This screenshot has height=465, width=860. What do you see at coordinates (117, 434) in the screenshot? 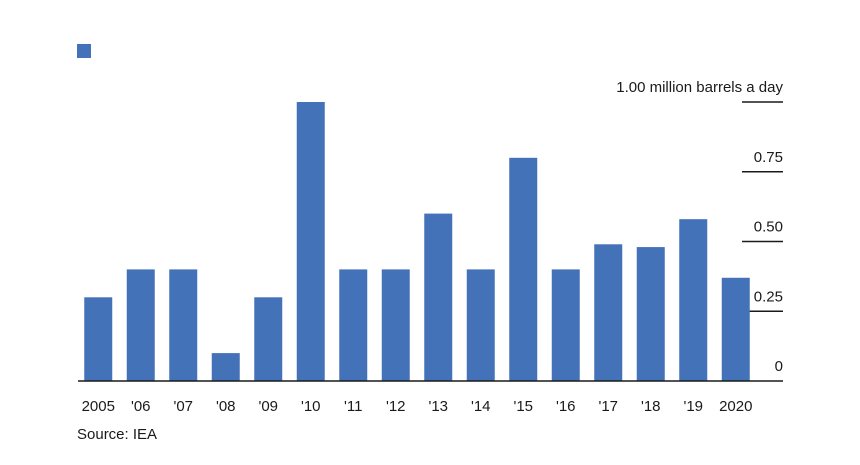
I see `source-note: Source: IEA` at bounding box center [117, 434].